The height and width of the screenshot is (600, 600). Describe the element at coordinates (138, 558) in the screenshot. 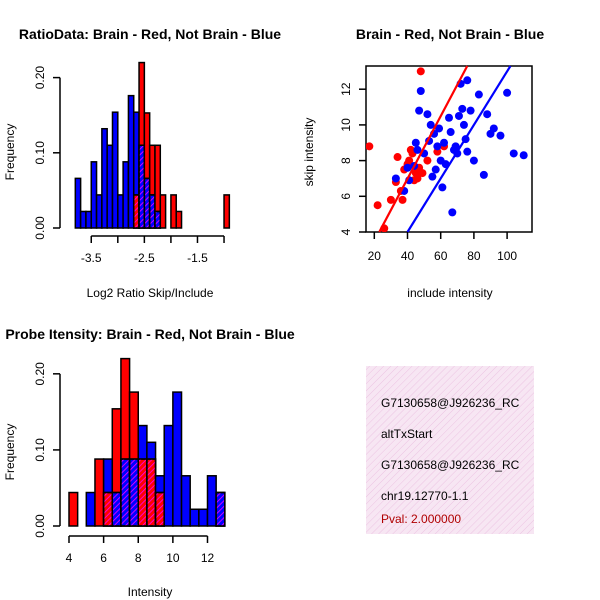

I see `x-tick-label: 8` at that location.